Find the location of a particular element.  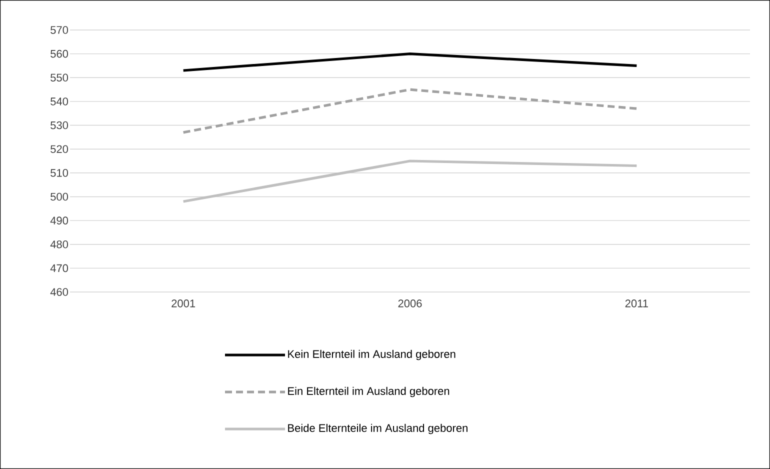

y-tick-label: 480 is located at coordinates (59, 244).